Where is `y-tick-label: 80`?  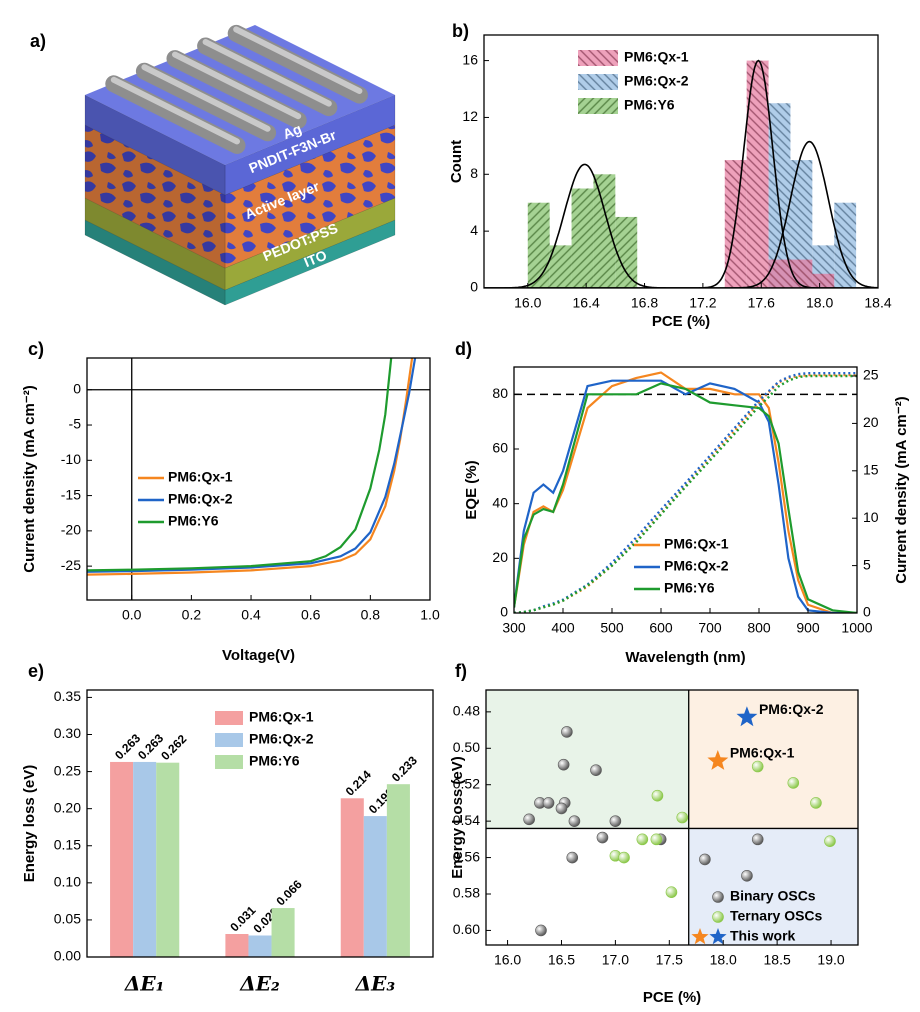 y-tick-label: 80 is located at coordinates (500, 393).